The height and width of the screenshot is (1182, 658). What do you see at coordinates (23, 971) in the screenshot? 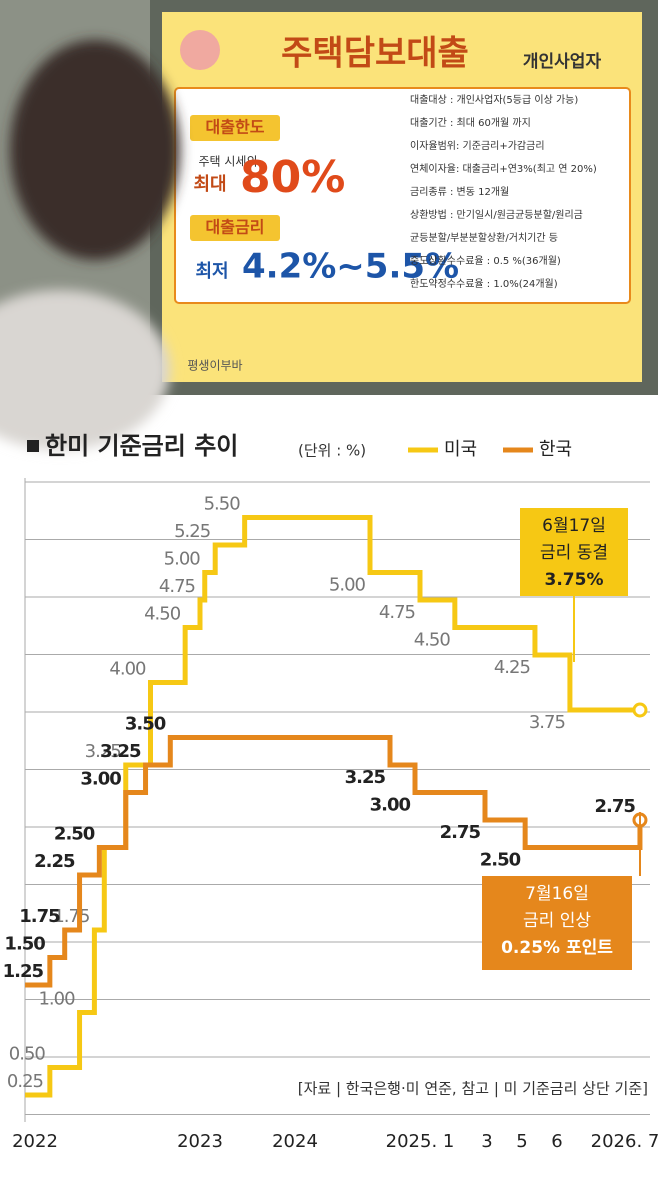
I see `value-label: 1.25` at bounding box center [23, 971].